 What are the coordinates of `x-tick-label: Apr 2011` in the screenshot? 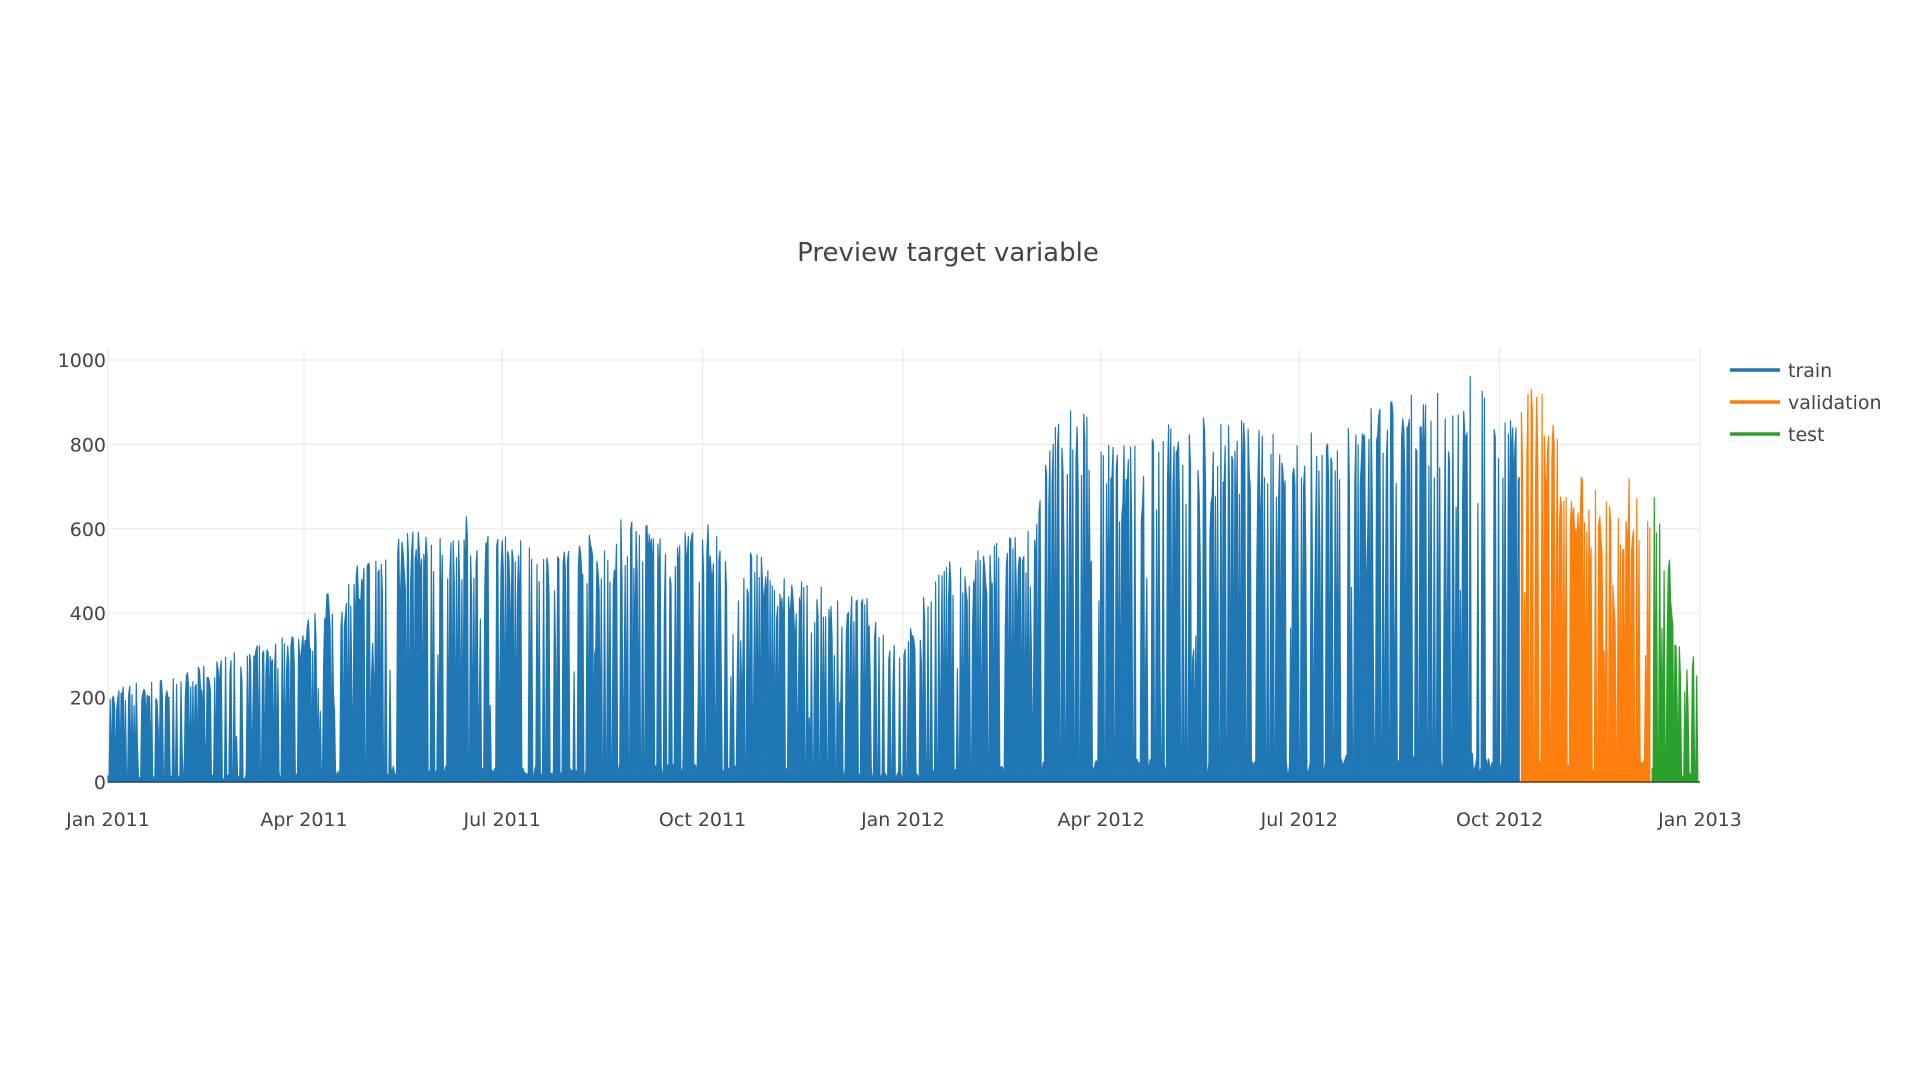 It's located at (303, 820).